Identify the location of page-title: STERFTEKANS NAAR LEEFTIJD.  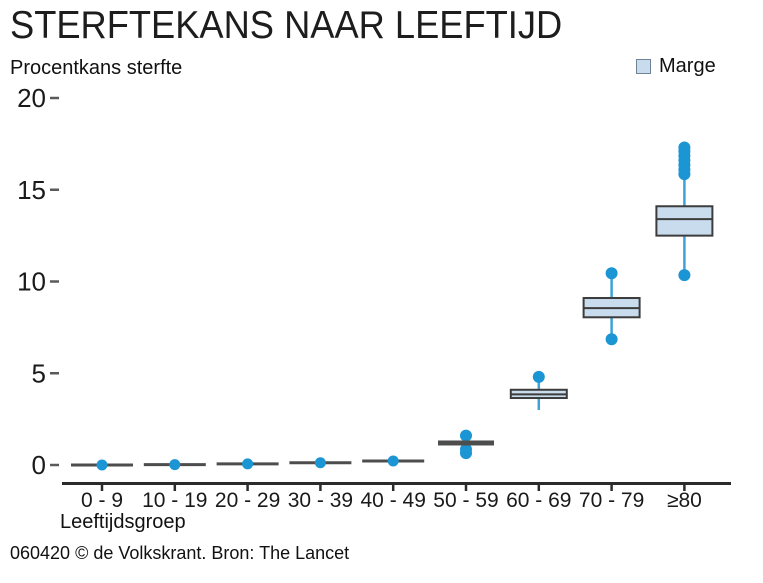
(286, 25).